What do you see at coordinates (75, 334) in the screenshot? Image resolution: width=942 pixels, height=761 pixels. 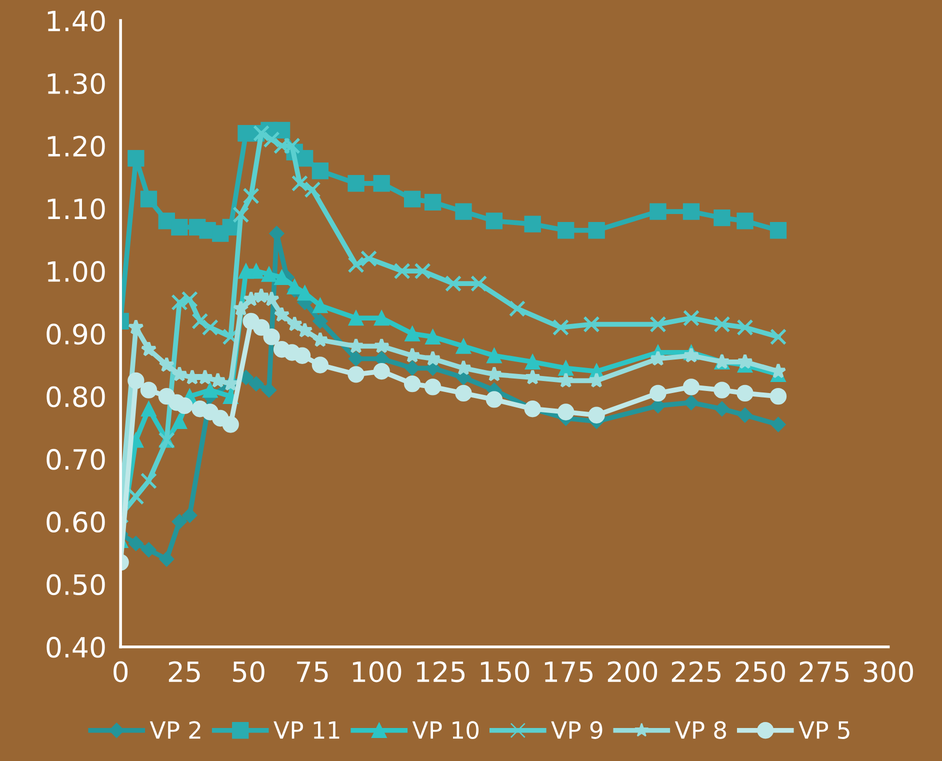 I see `y-tick-label: 0.90` at bounding box center [75, 334].